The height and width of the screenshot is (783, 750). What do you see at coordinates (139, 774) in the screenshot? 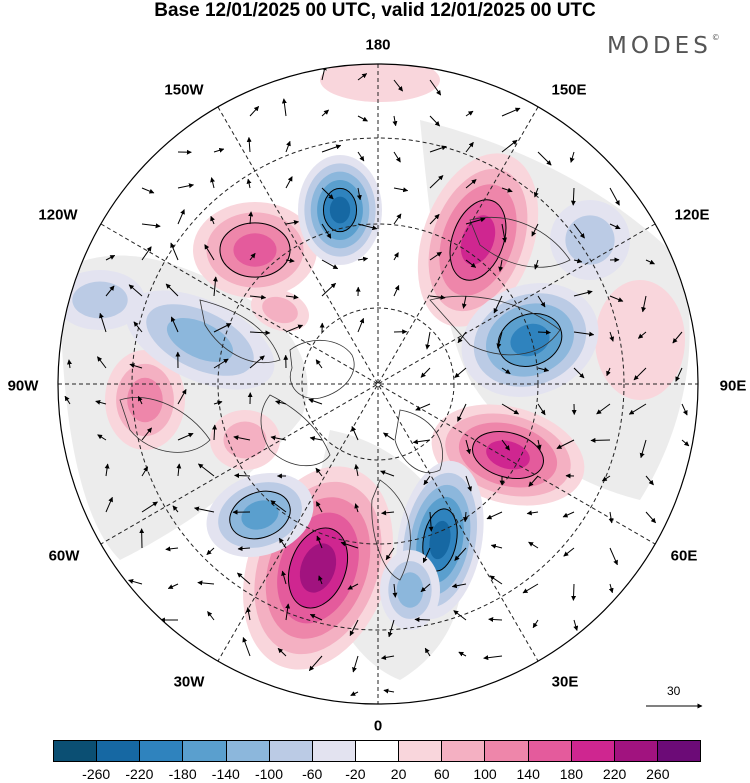
I see `colorbar-tick-label: -220` at bounding box center [139, 774].